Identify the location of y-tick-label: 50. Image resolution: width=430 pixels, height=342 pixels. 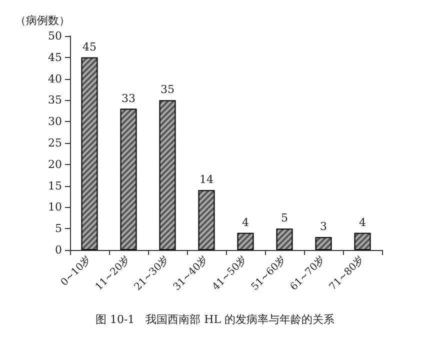
(55, 36).